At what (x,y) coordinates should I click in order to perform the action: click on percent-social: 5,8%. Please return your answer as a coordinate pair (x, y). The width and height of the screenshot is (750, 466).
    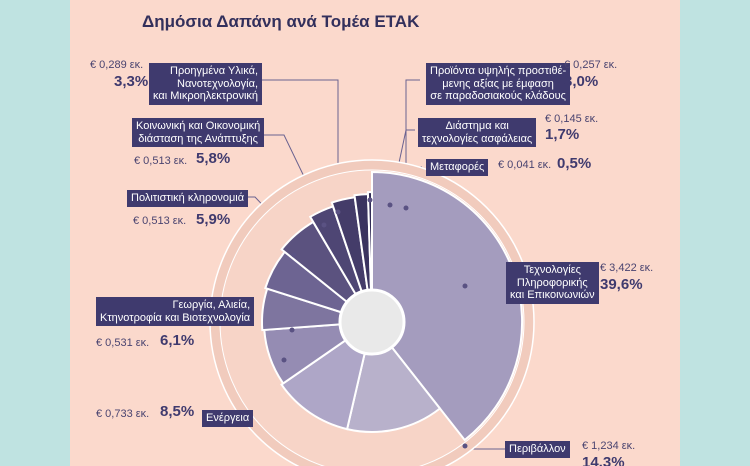
    Looking at the image, I should click on (213, 158).